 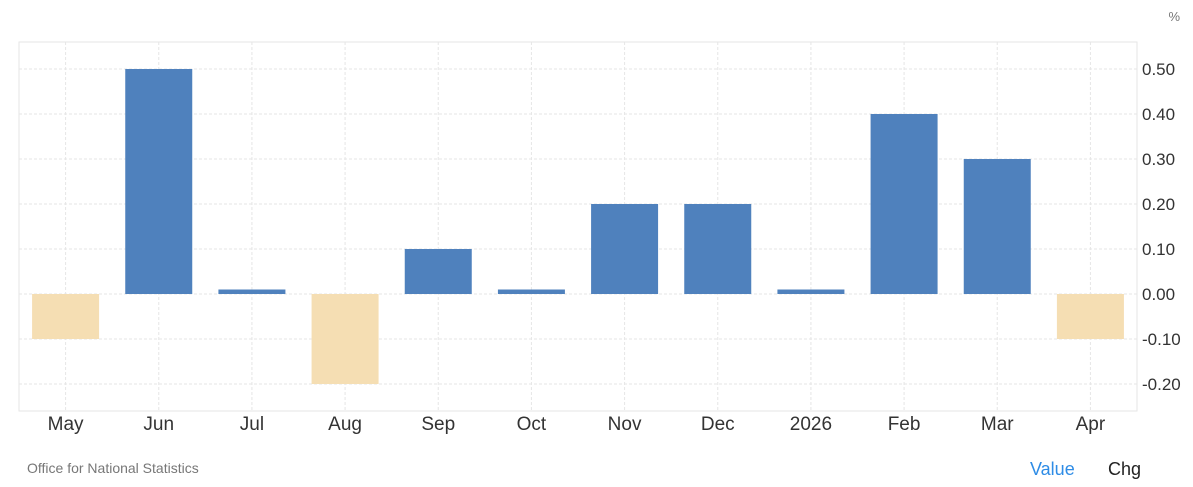 I want to click on bar-feb, so click(x=904, y=204).